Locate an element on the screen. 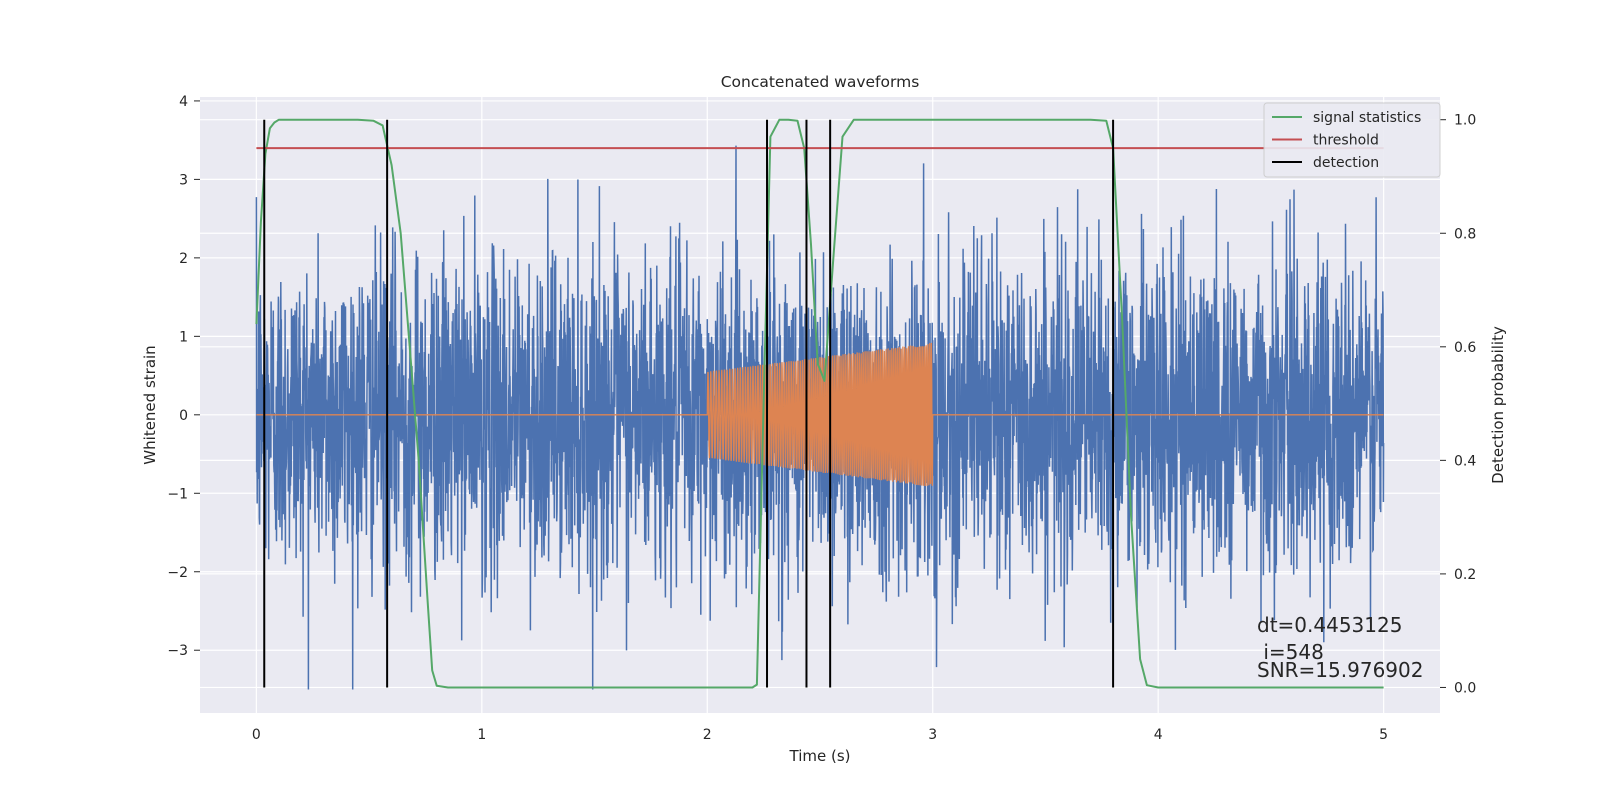 The width and height of the screenshot is (1600, 800). x-axis-label: Time (s) is located at coordinates (820, 756).